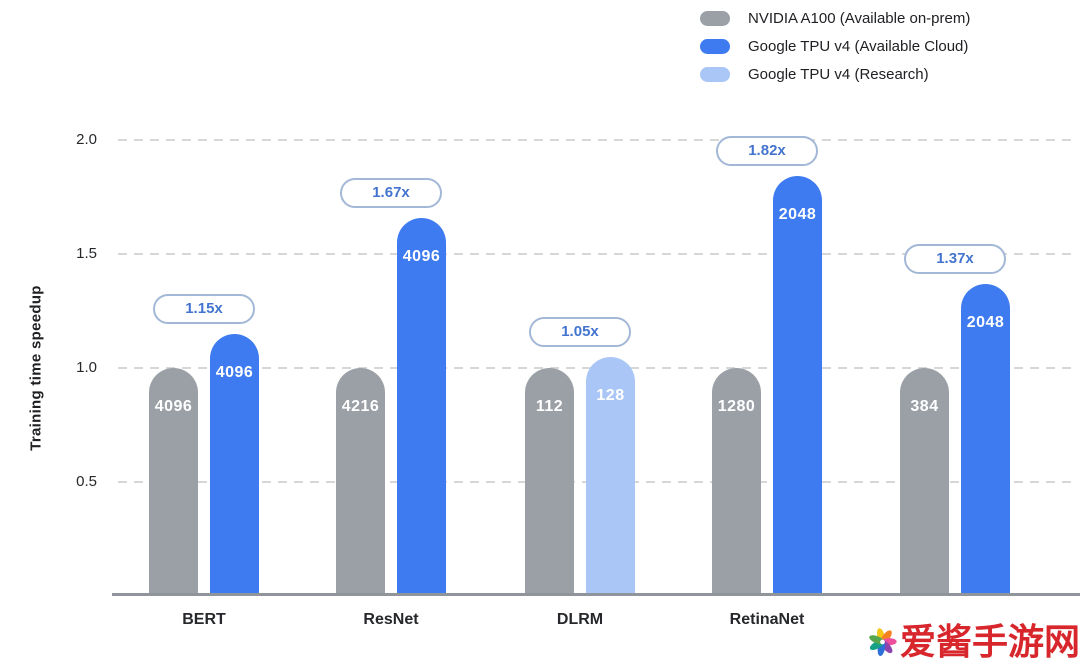  I want to click on speedup-badge-retinanet: 1.82x, so click(767, 151).